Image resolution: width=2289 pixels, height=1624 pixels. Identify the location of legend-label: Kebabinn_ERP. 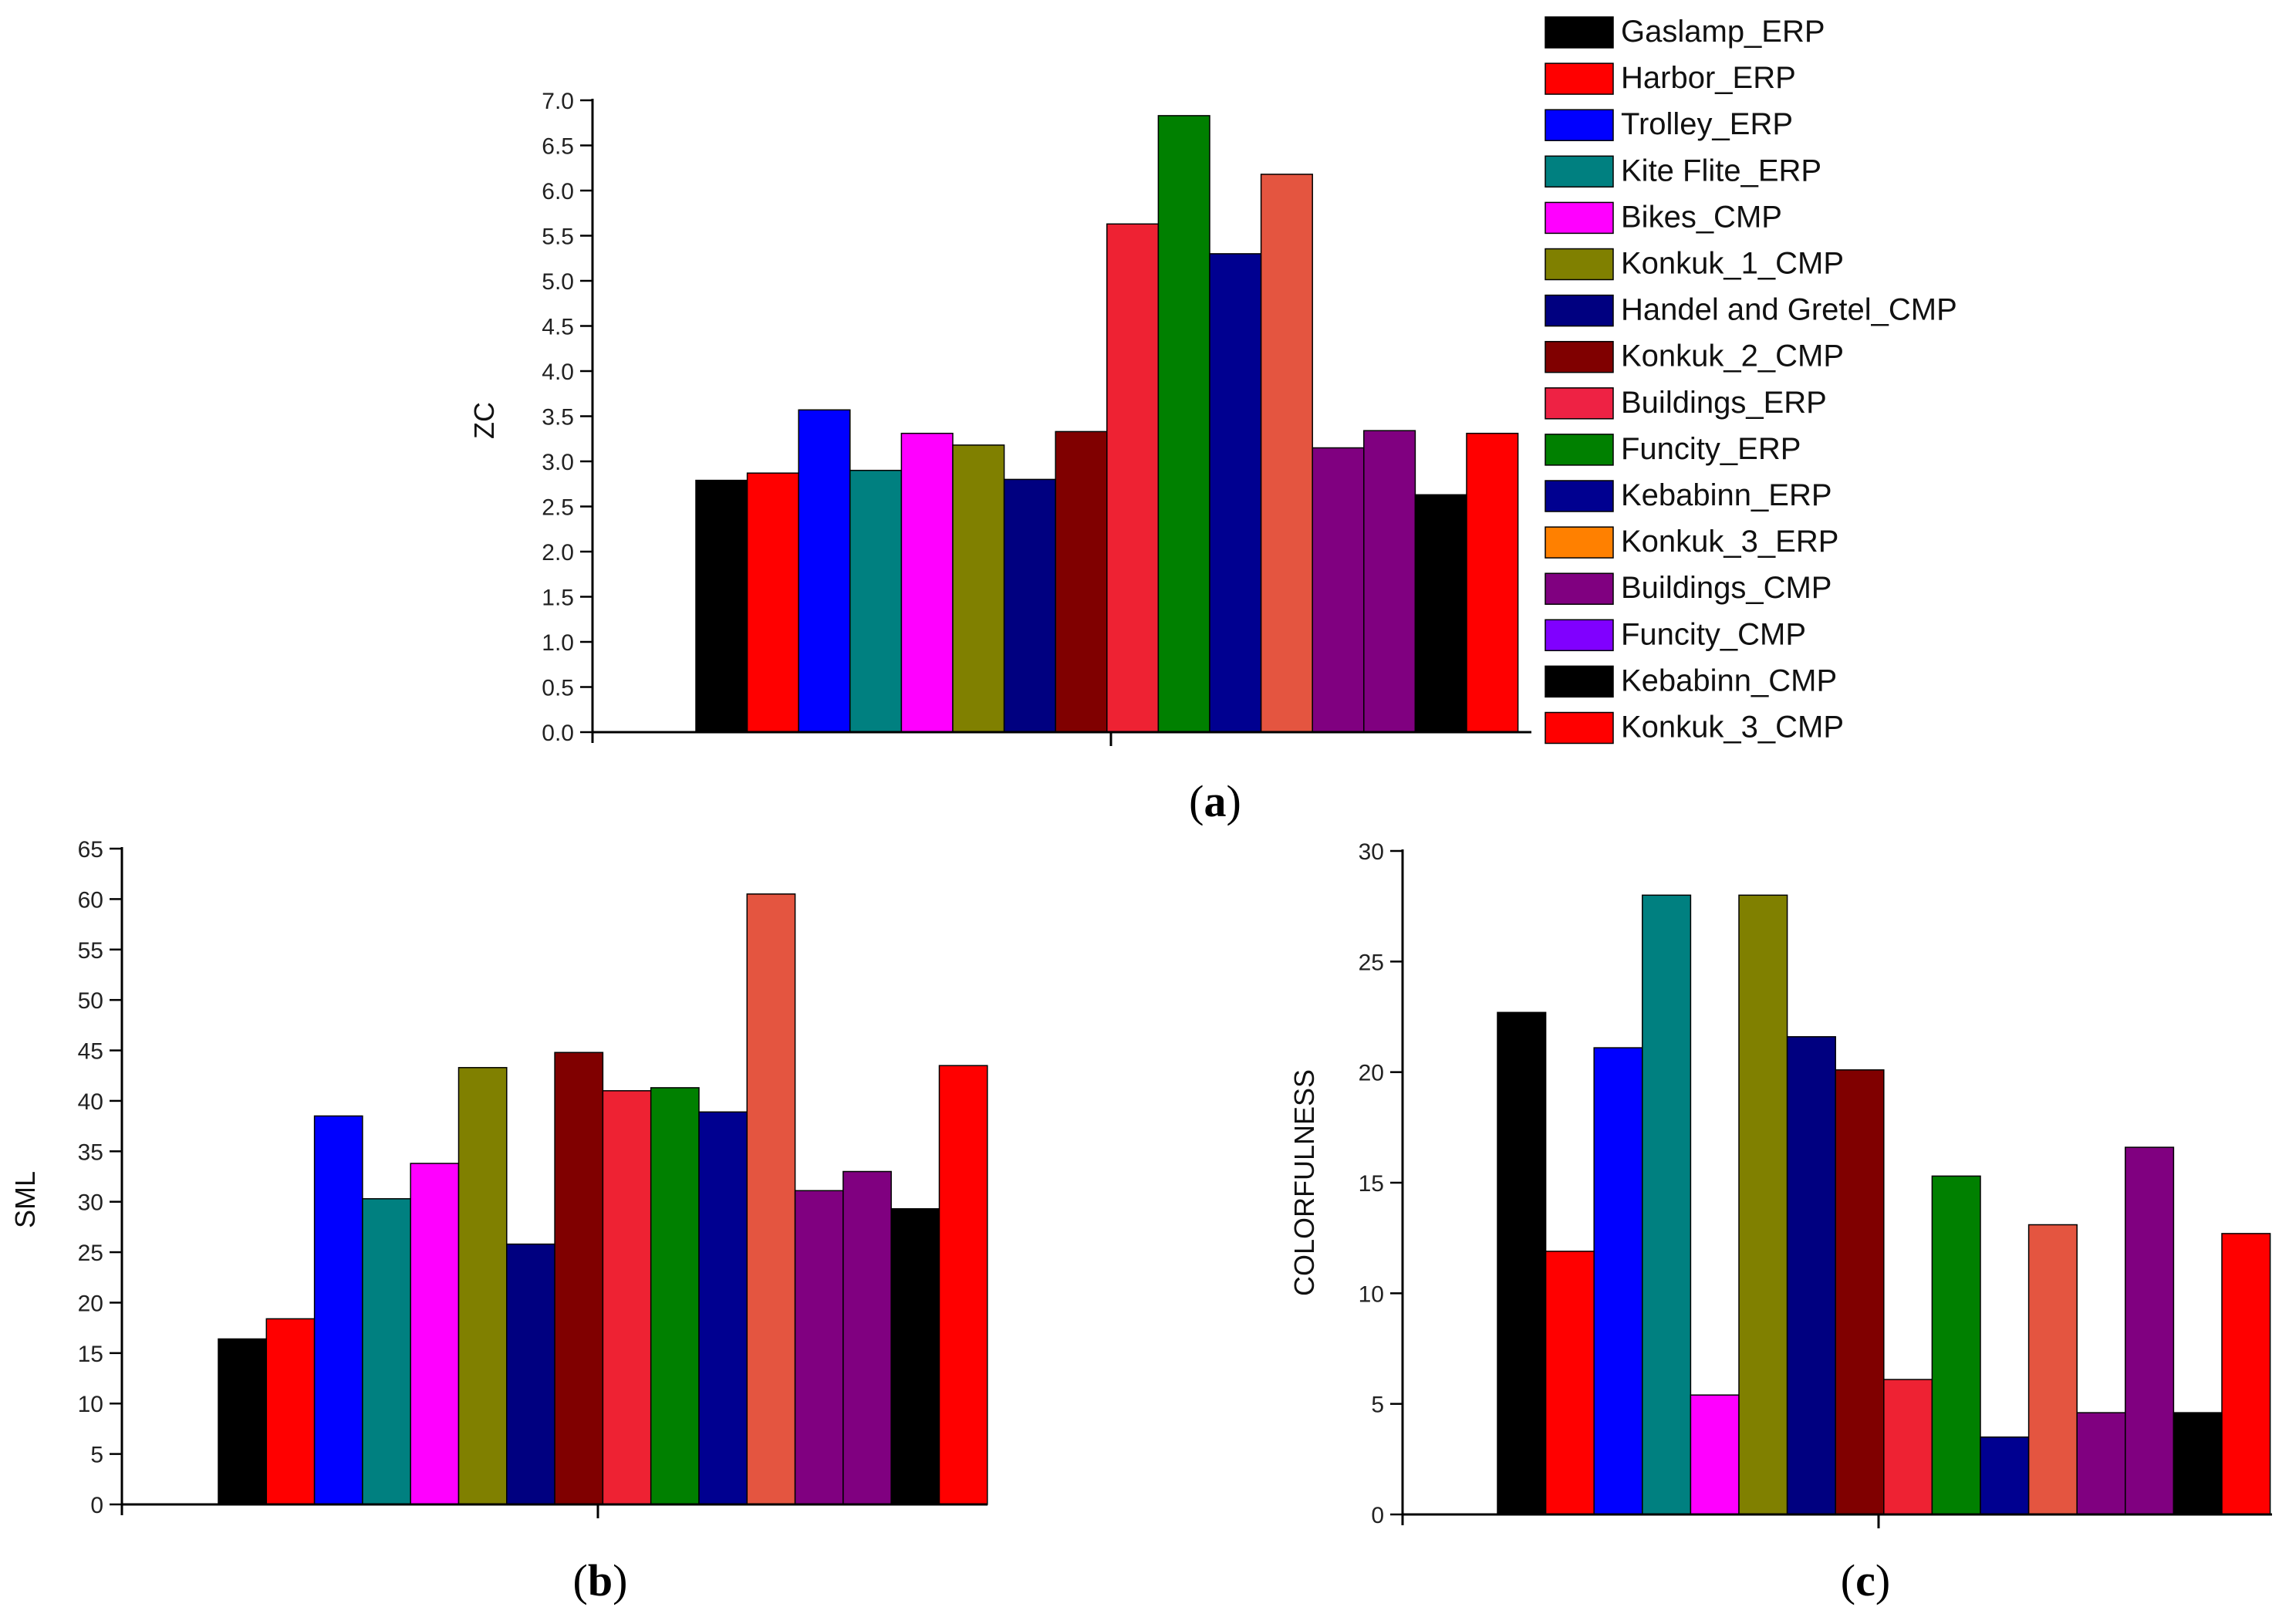
(1727, 495).